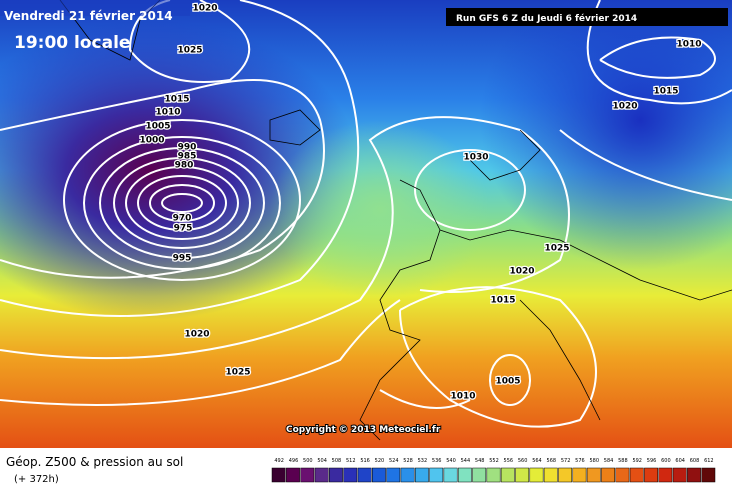 The height and width of the screenshot is (488, 732). I want to click on legend-label: 596, so click(652, 461).